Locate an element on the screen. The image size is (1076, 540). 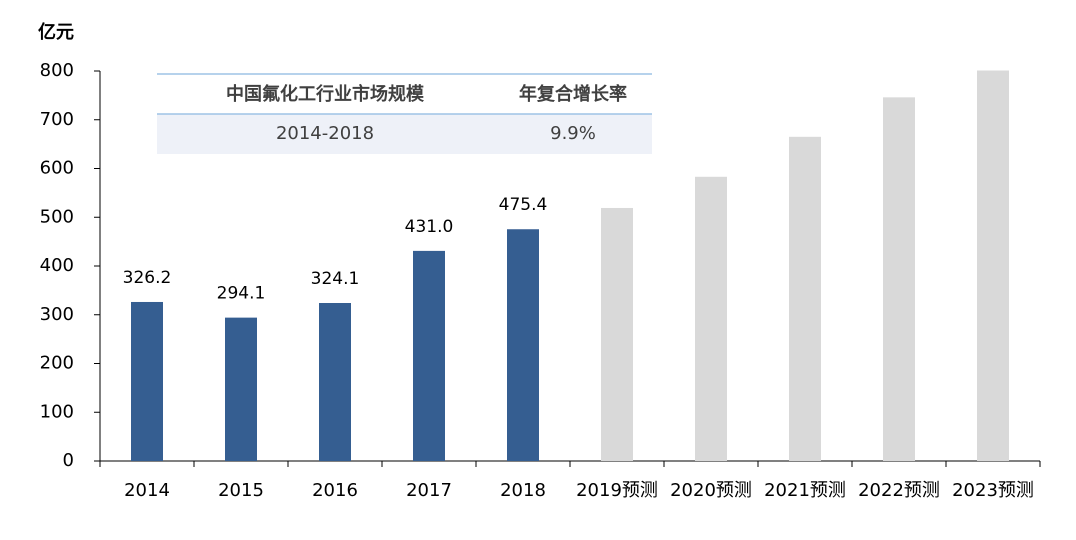
data-label: 475.4 is located at coordinates (523, 205).